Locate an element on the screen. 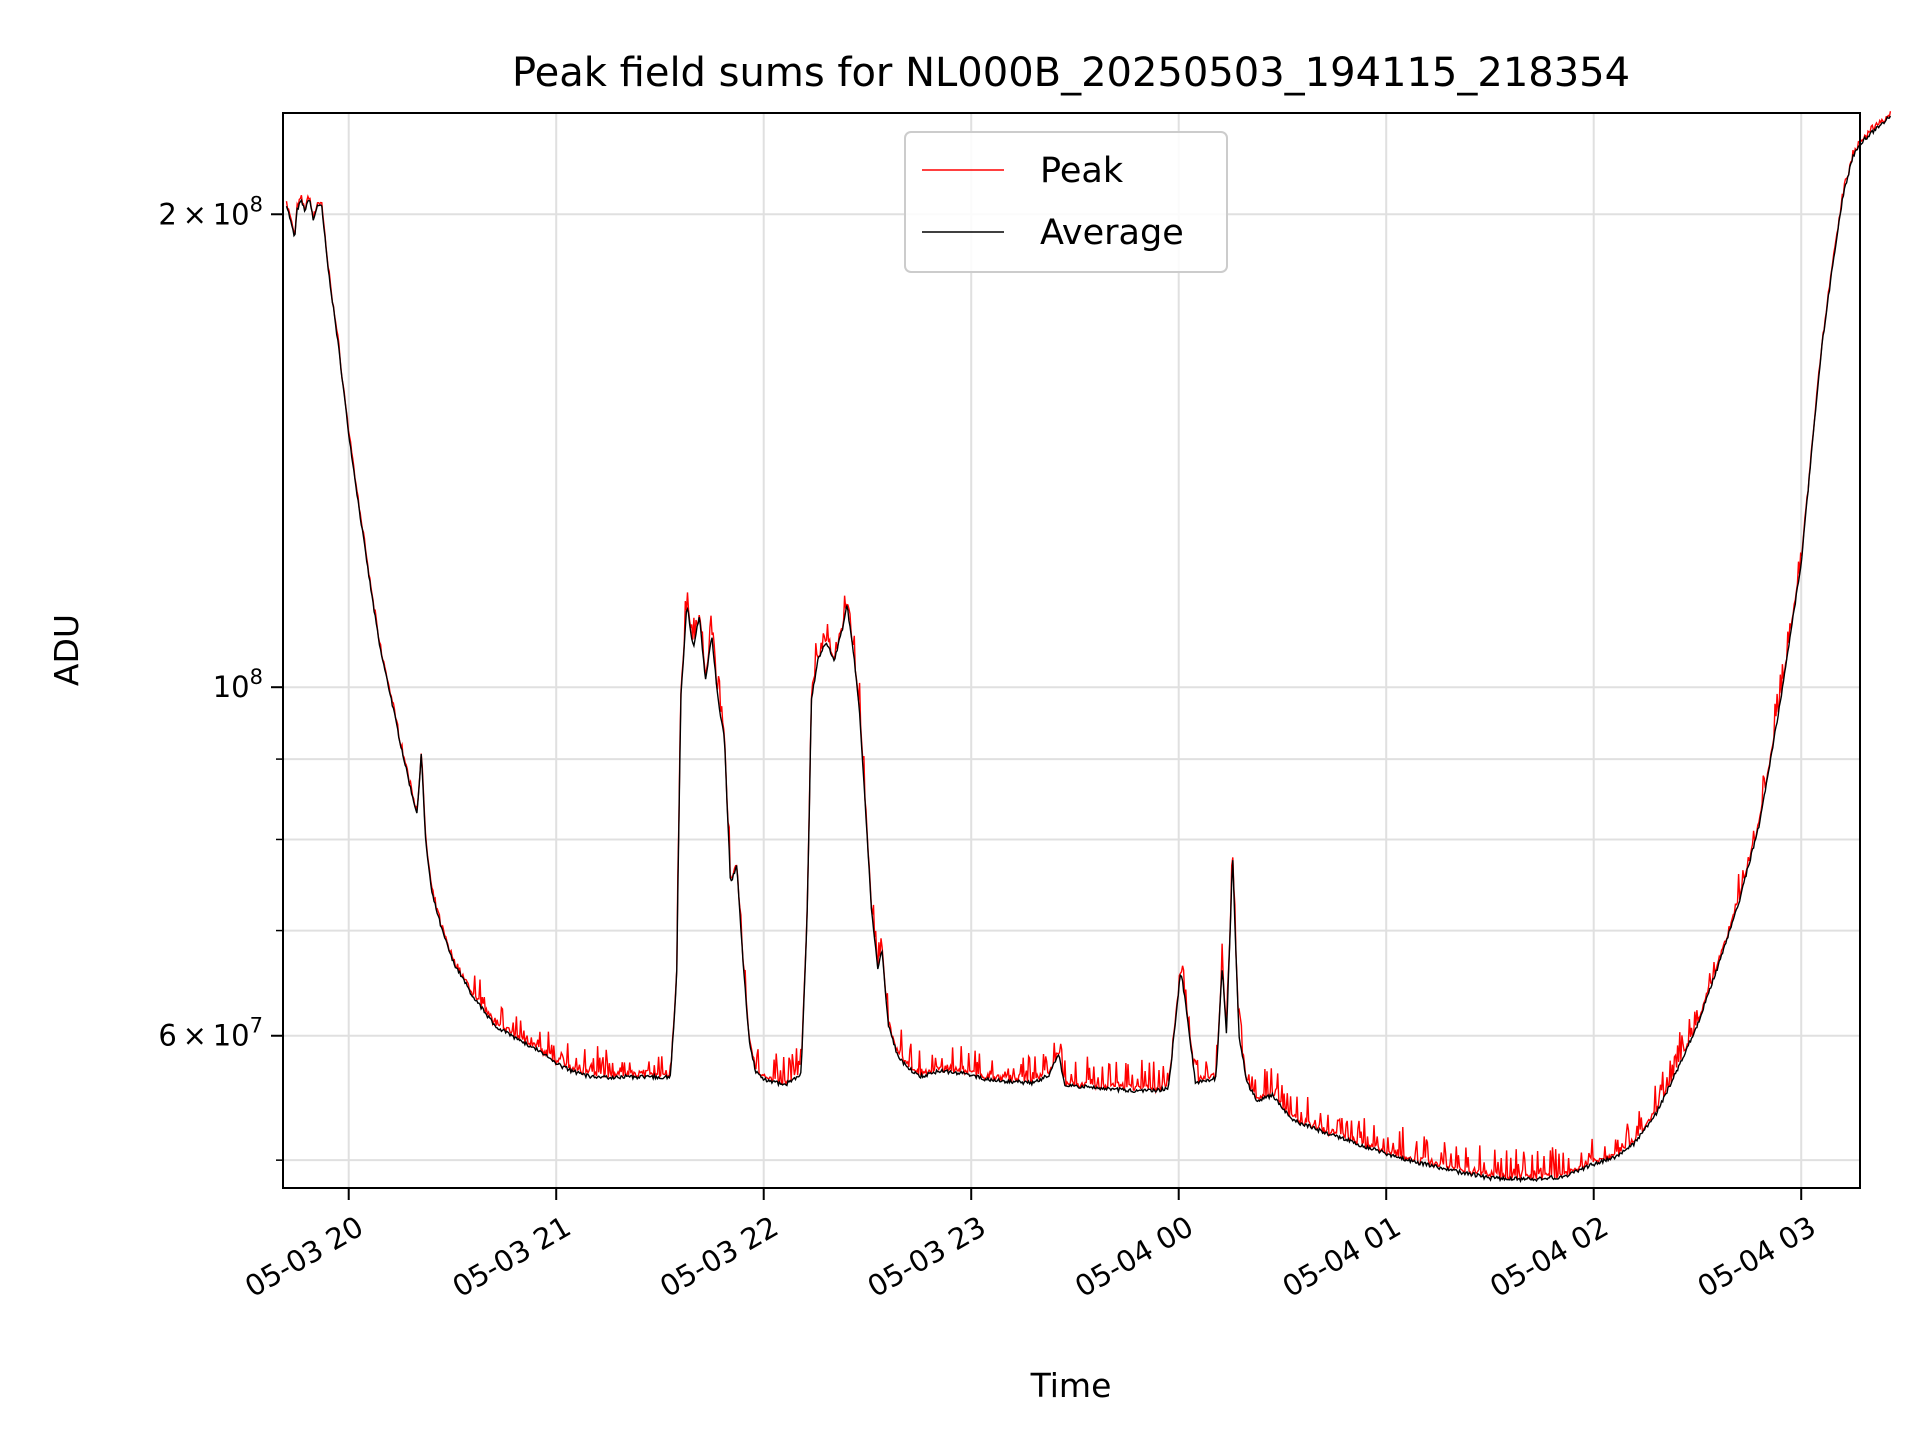 The width and height of the screenshot is (1920, 1440). legend-box is located at coordinates (1066, 202).